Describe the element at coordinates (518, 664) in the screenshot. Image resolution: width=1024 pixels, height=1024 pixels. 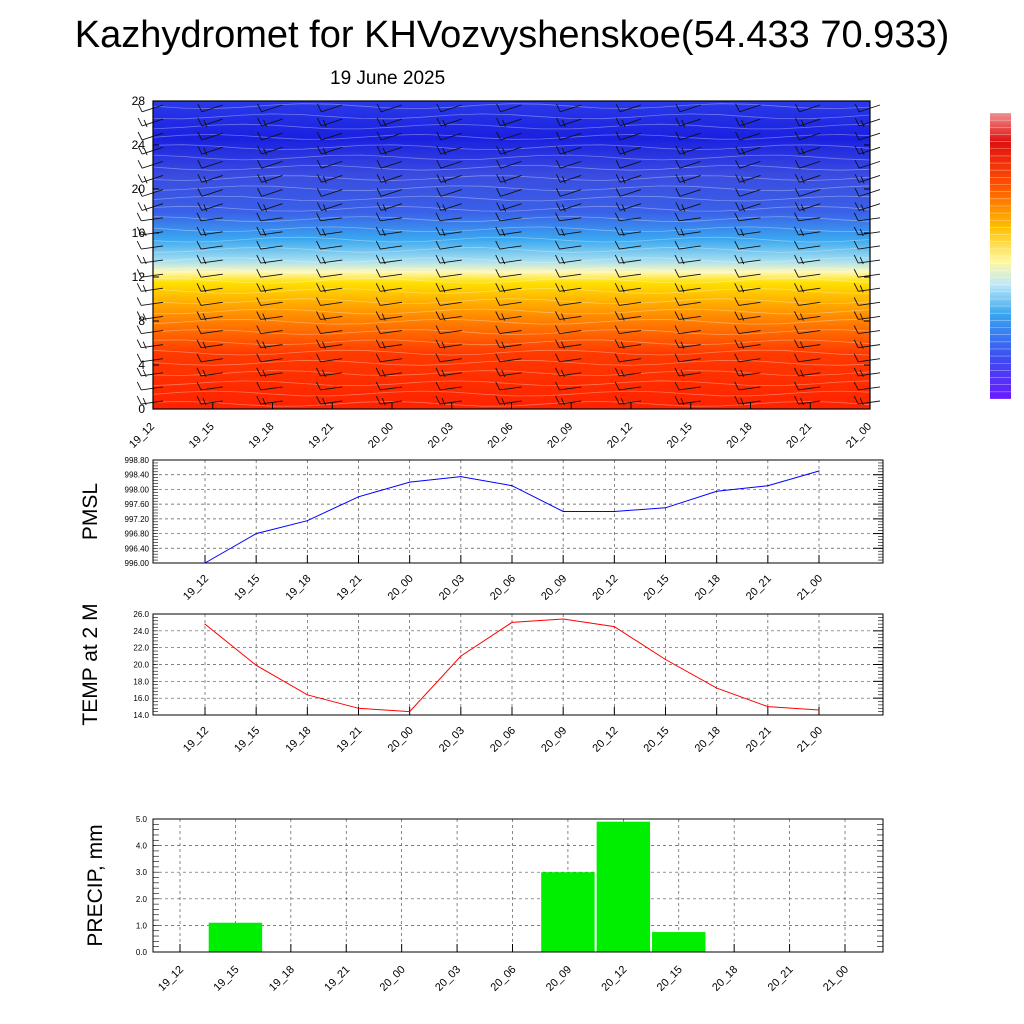
I see `plot-frame` at that location.